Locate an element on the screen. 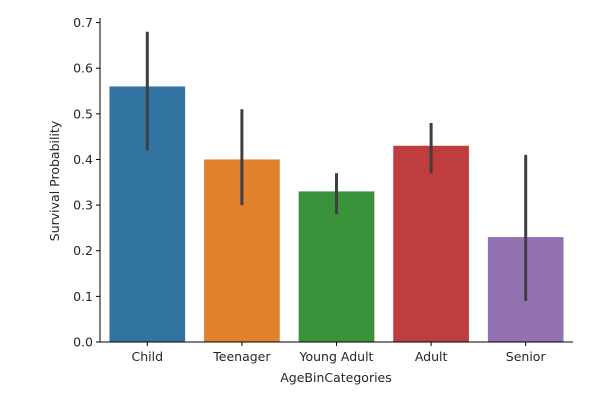  y-axis-title: Survival Probability is located at coordinates (54, 180).